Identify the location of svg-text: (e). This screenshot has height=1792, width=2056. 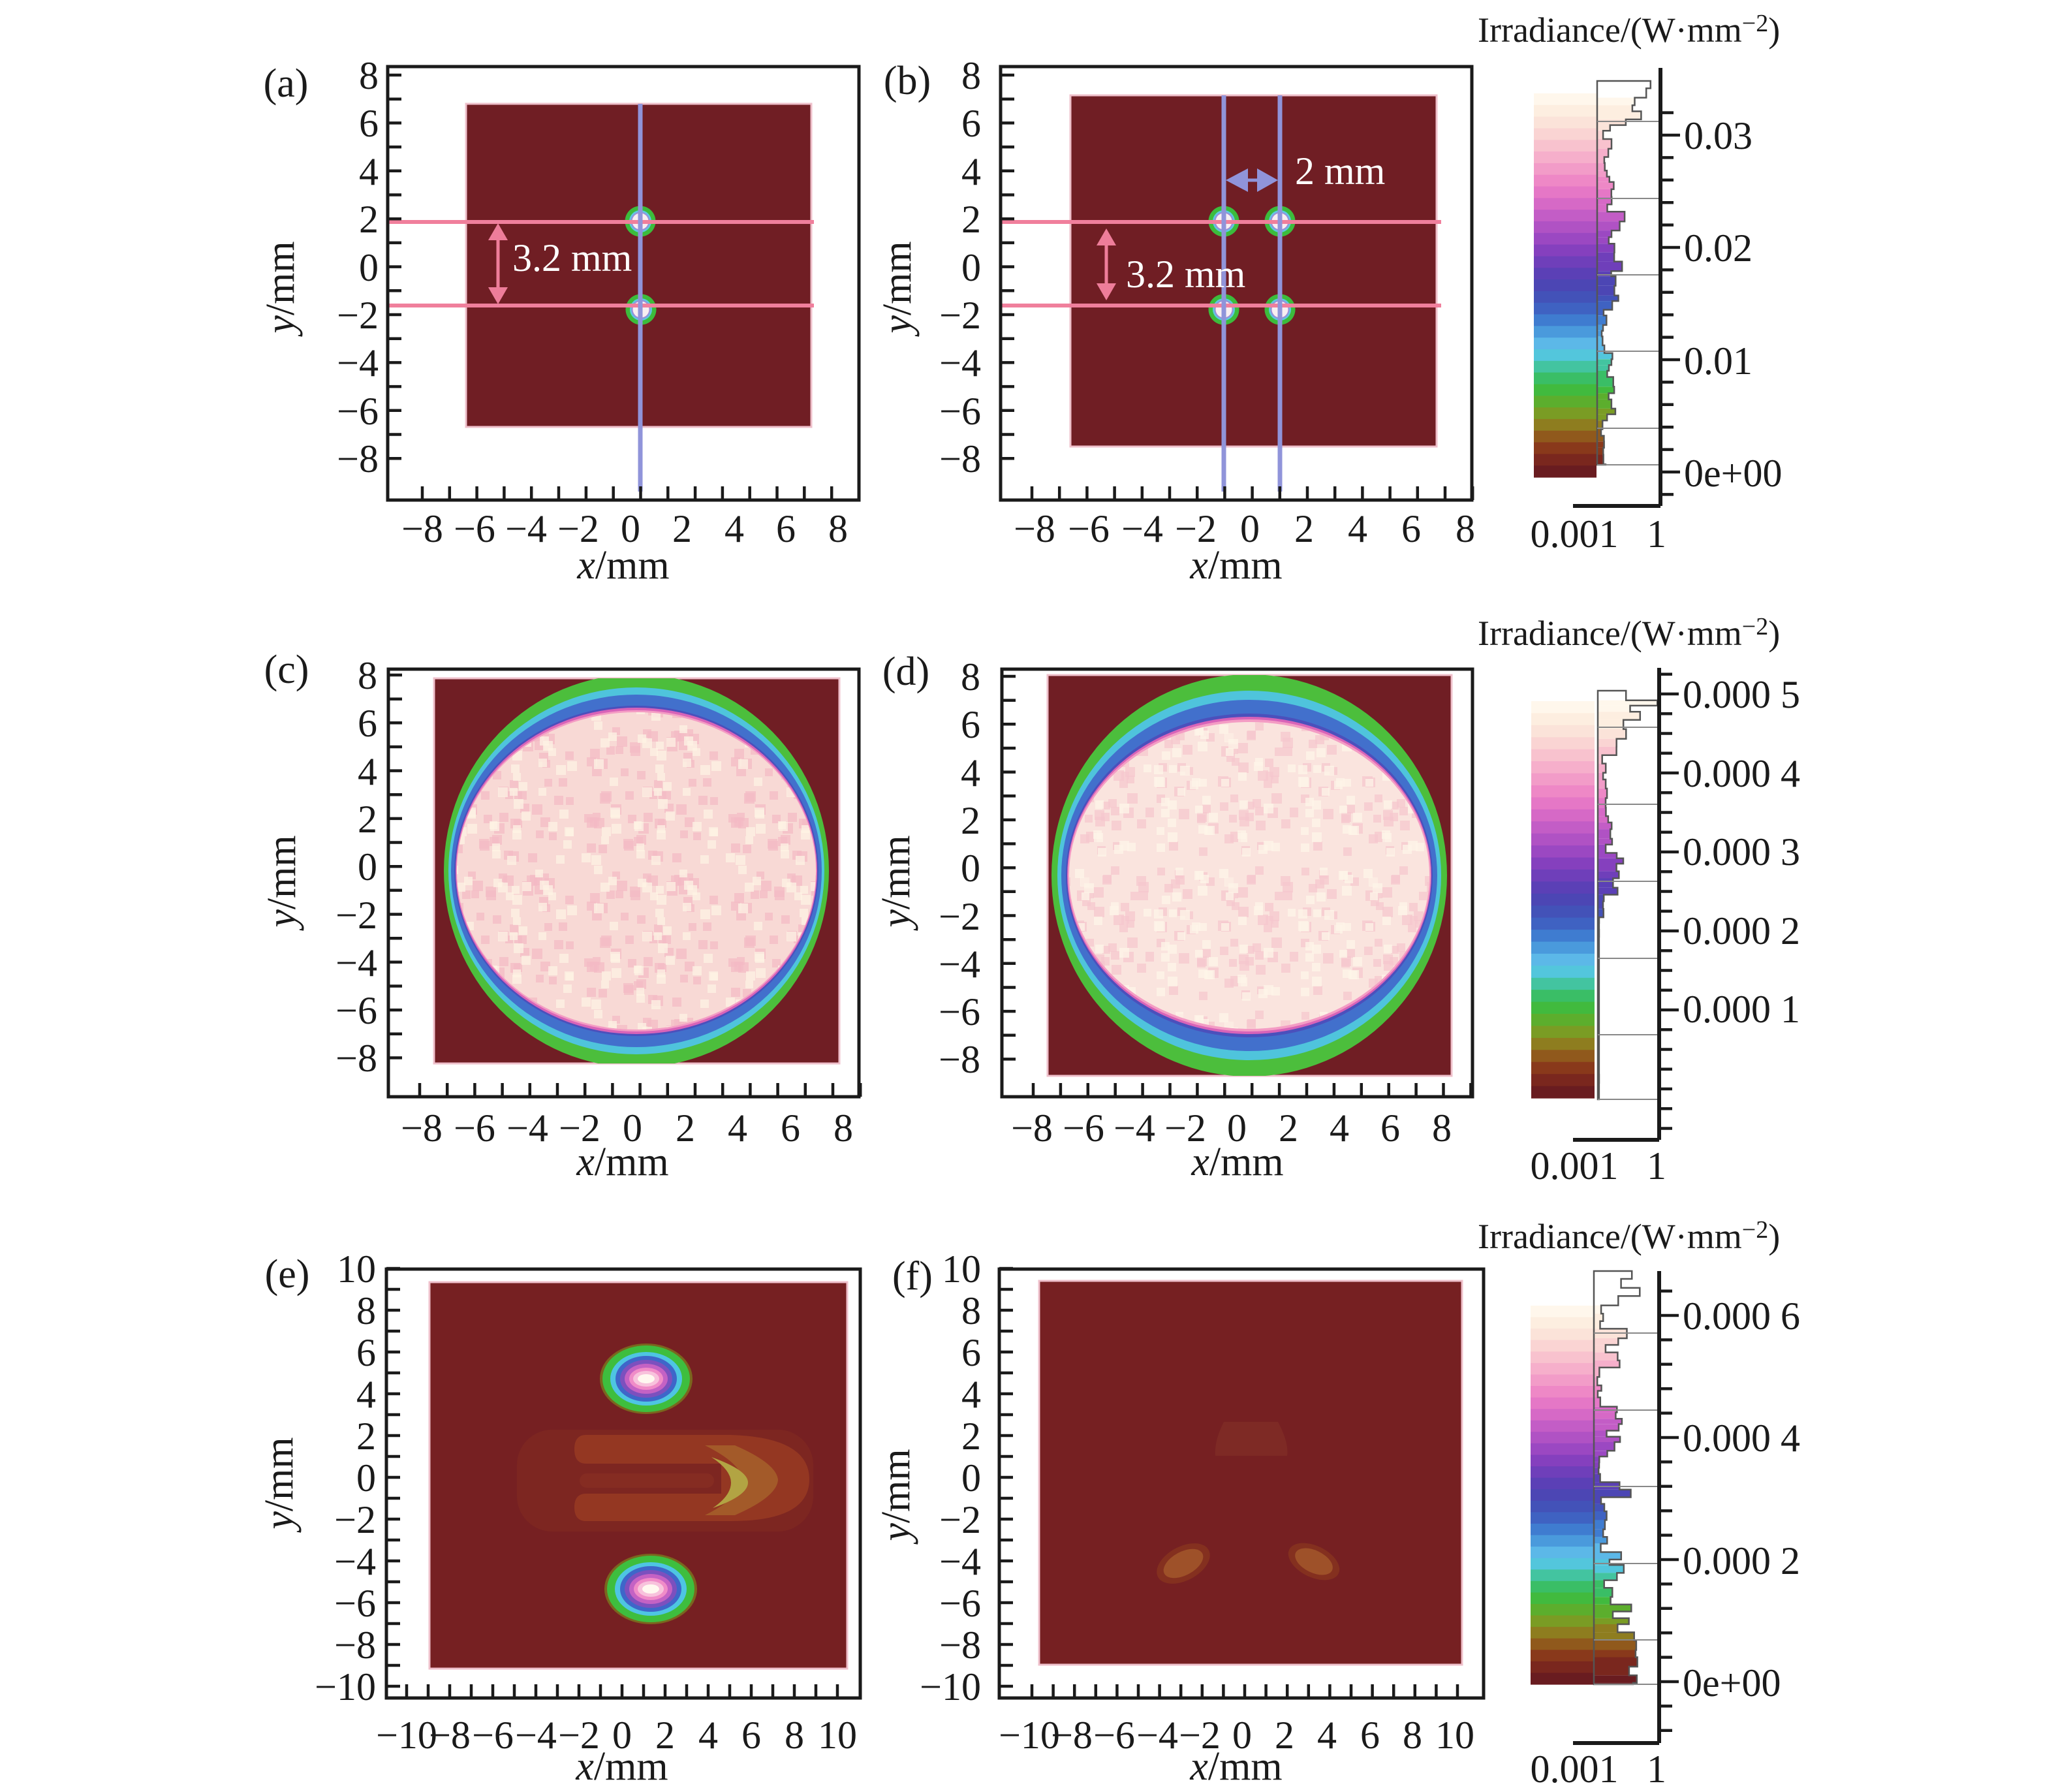
(287, 1275).